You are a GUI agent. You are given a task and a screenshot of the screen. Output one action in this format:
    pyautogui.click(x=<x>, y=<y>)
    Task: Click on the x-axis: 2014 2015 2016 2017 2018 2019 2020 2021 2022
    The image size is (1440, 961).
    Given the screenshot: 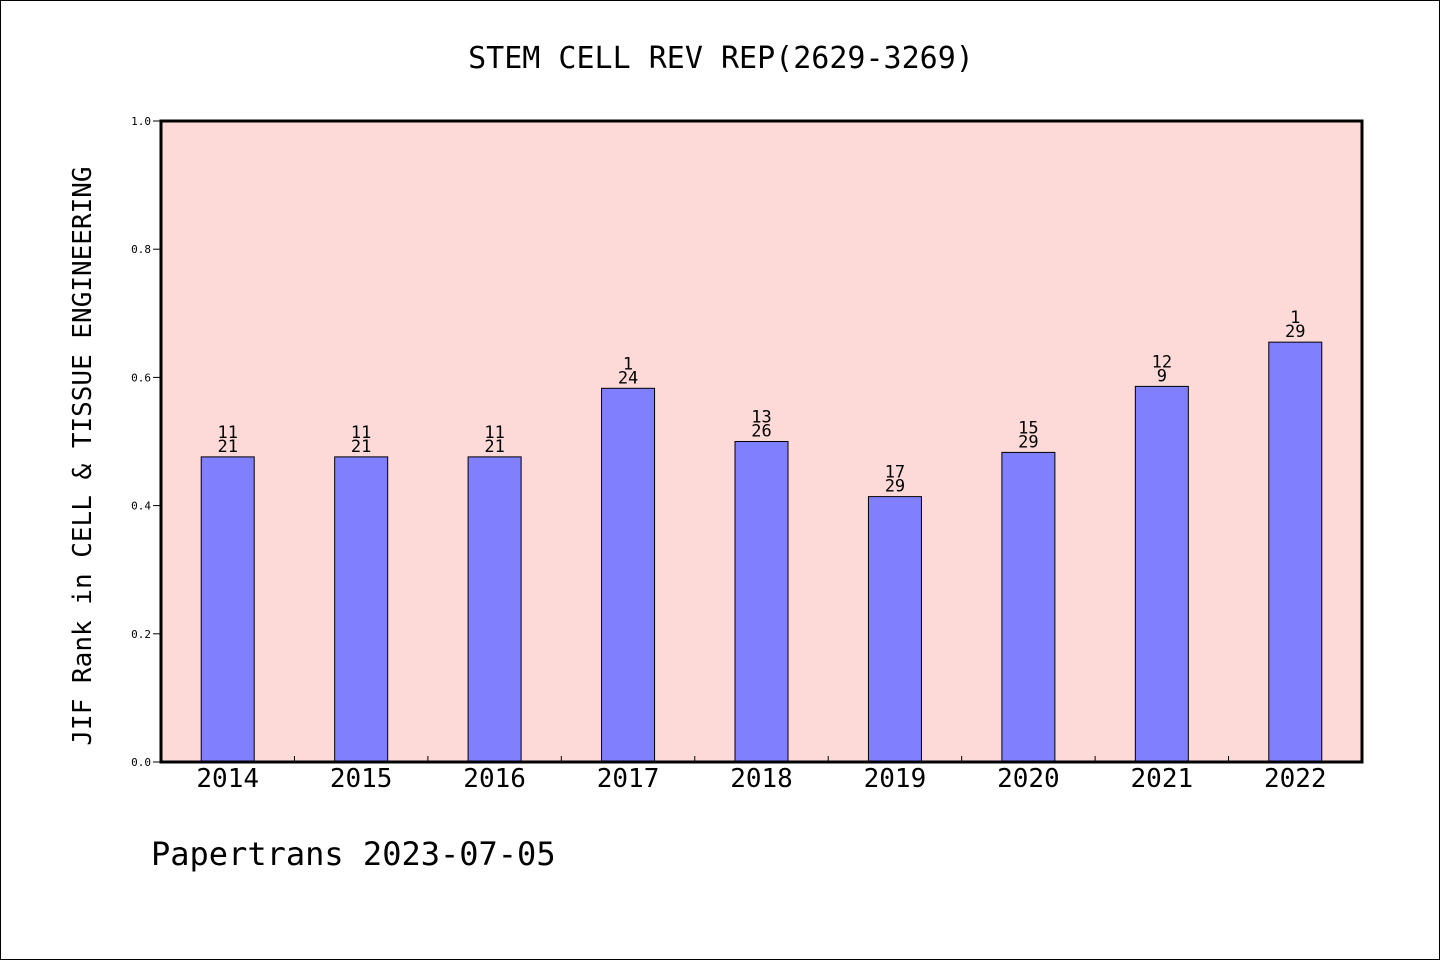 What is the action you would take?
    pyautogui.click(x=761, y=775)
    